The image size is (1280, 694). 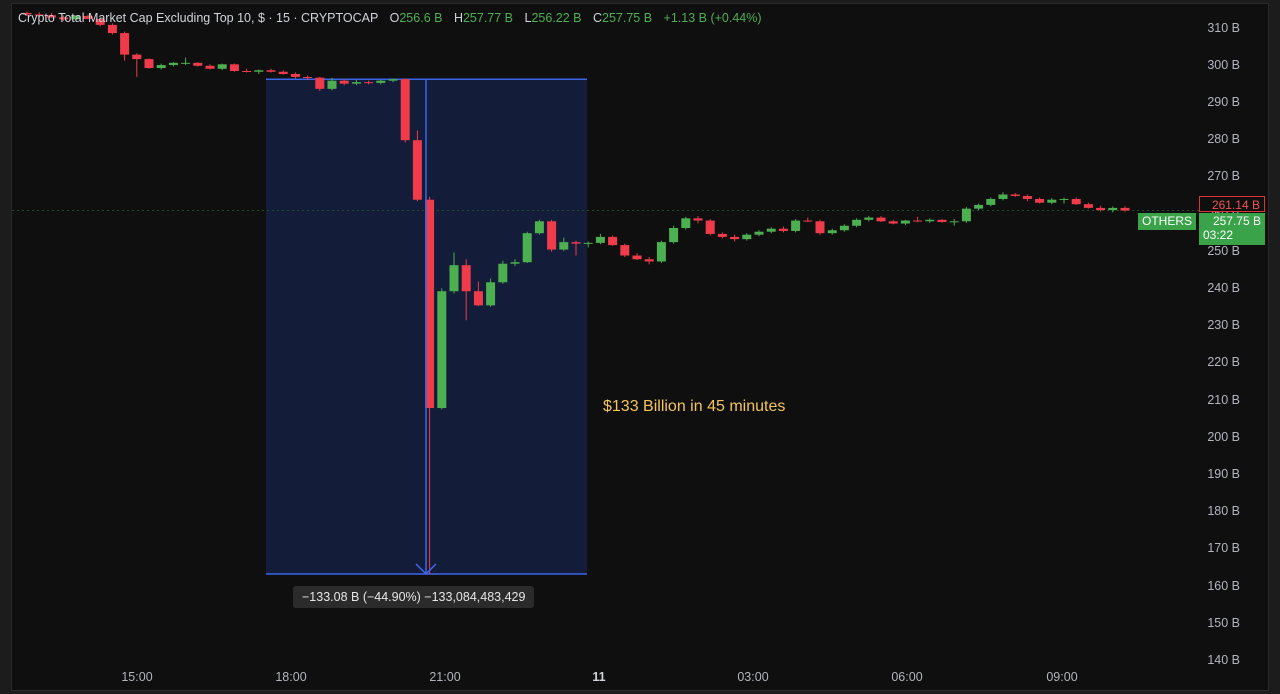 What do you see at coordinates (1223, 399) in the screenshot?
I see `y-tick-label: 210 B` at bounding box center [1223, 399].